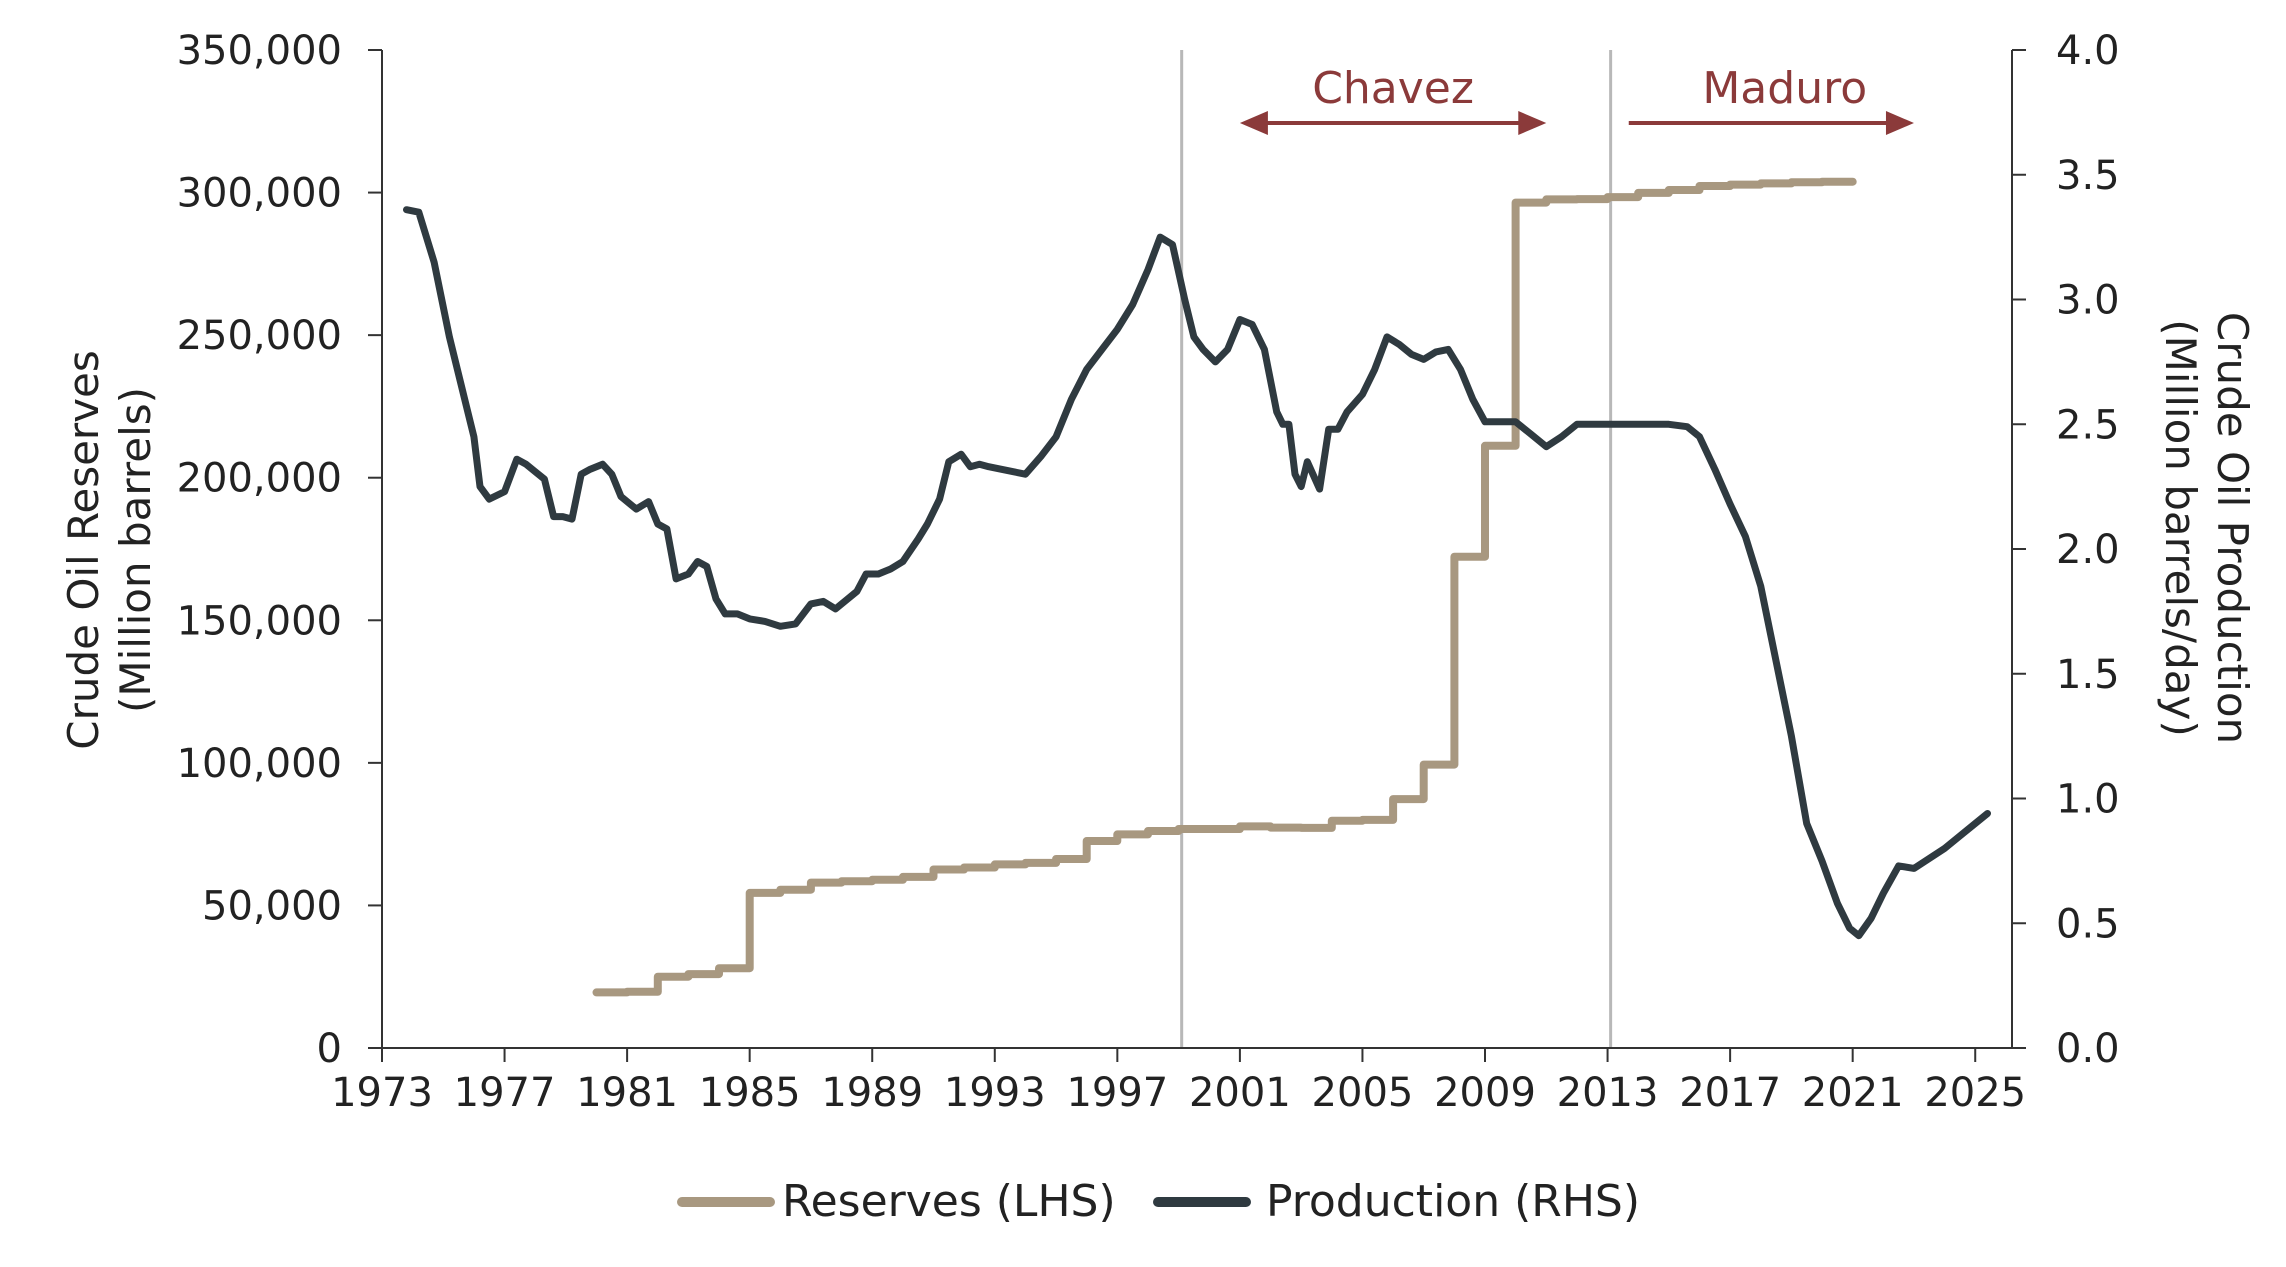 The image size is (2286, 1267). I want to click on left-tick-label: 300,000, so click(259, 194).